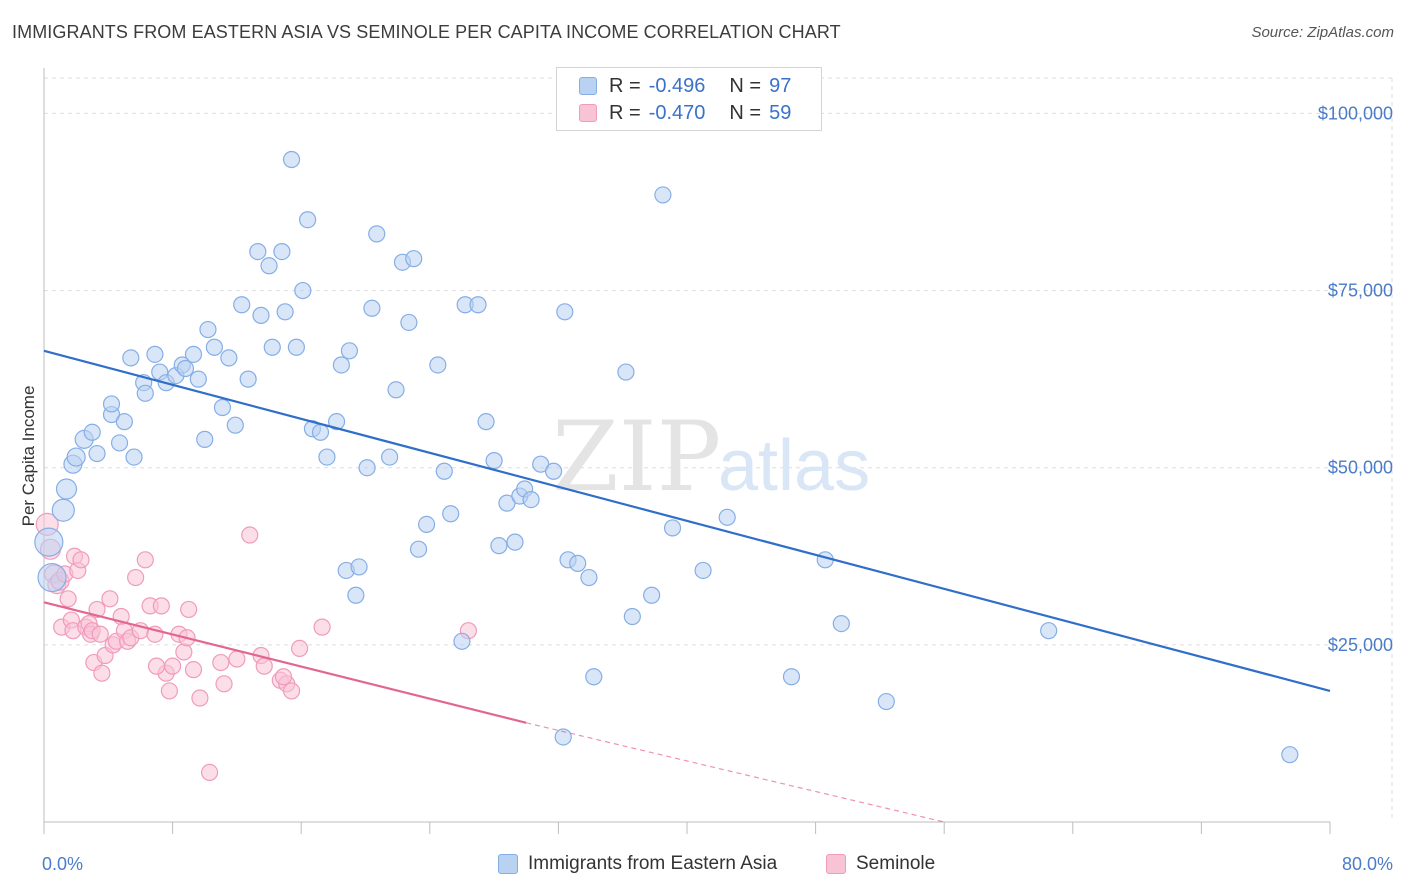 The width and height of the screenshot is (1406, 892). What do you see at coordinates (1360, 468) in the screenshot?
I see `y-tick-label-1: $50,000` at bounding box center [1360, 468].